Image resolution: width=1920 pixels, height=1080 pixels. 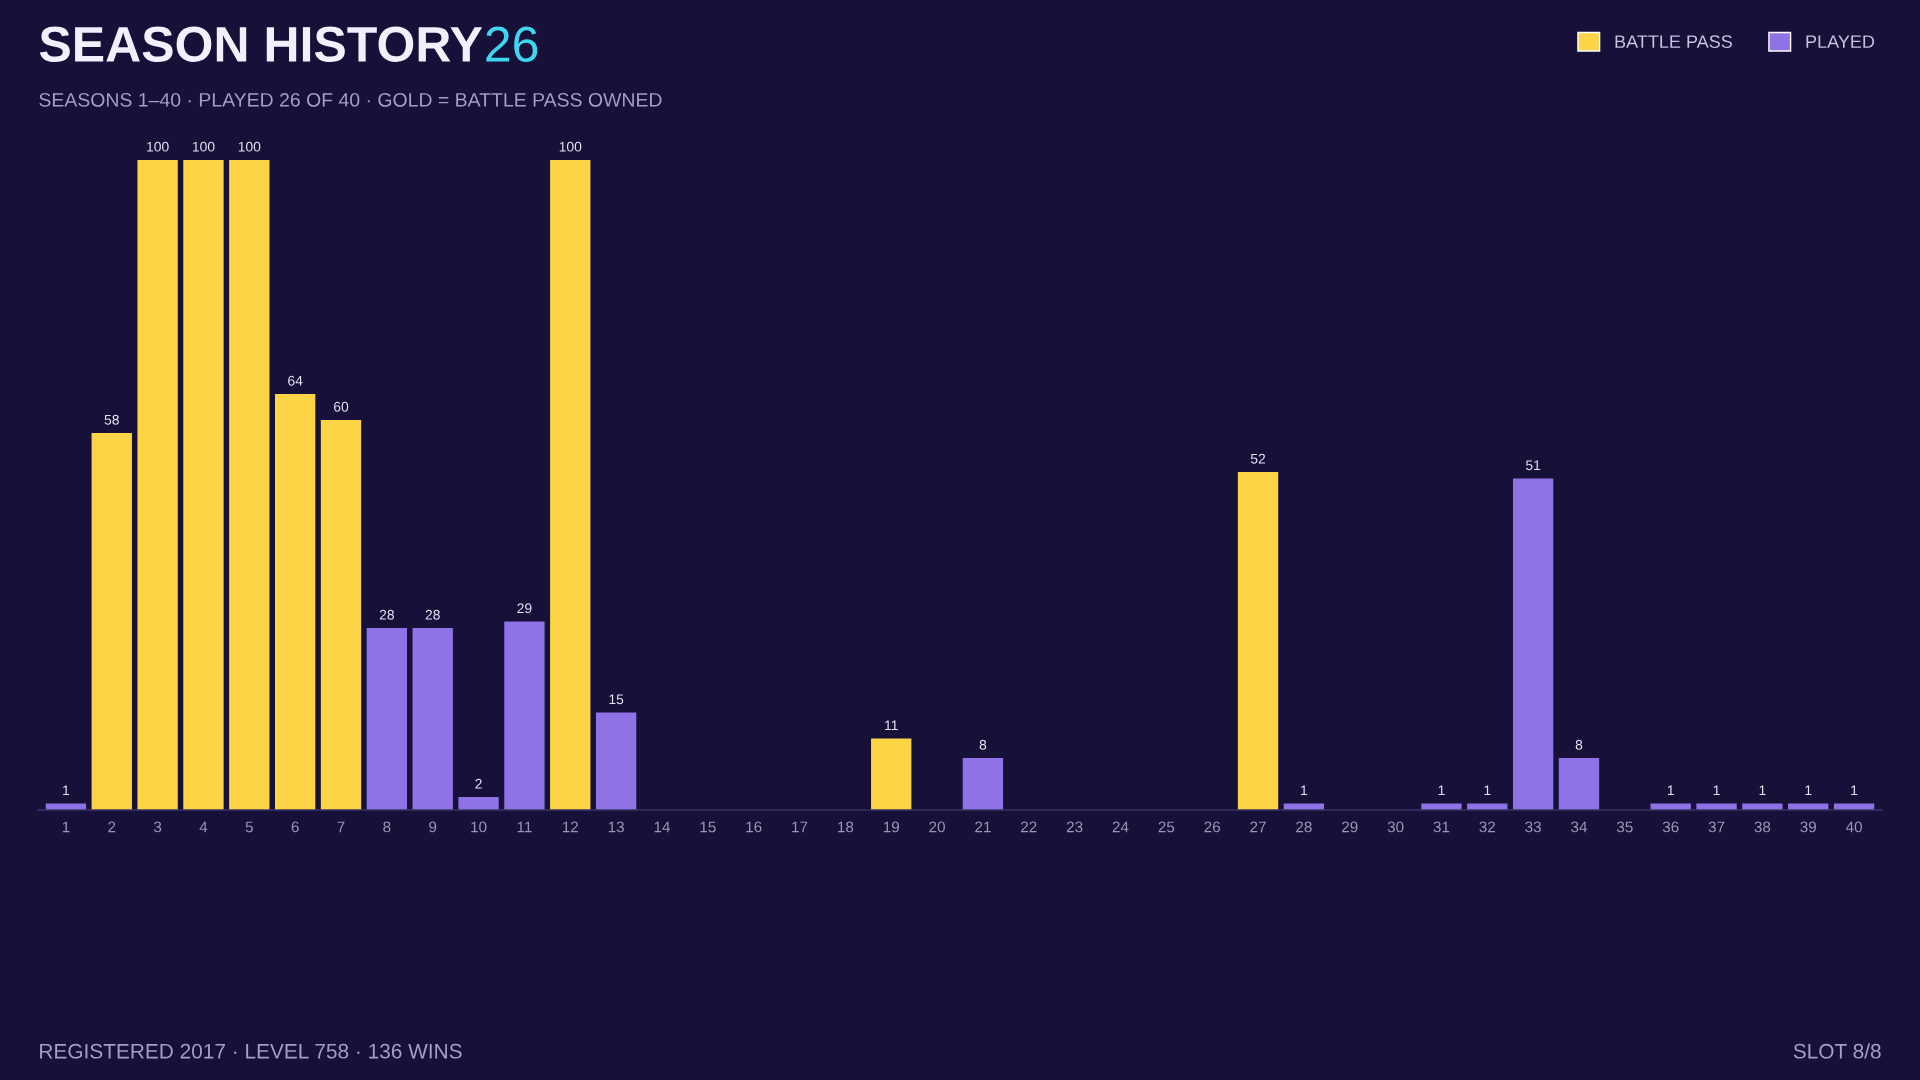 I want to click on data-label: 51, so click(x=1533, y=465).